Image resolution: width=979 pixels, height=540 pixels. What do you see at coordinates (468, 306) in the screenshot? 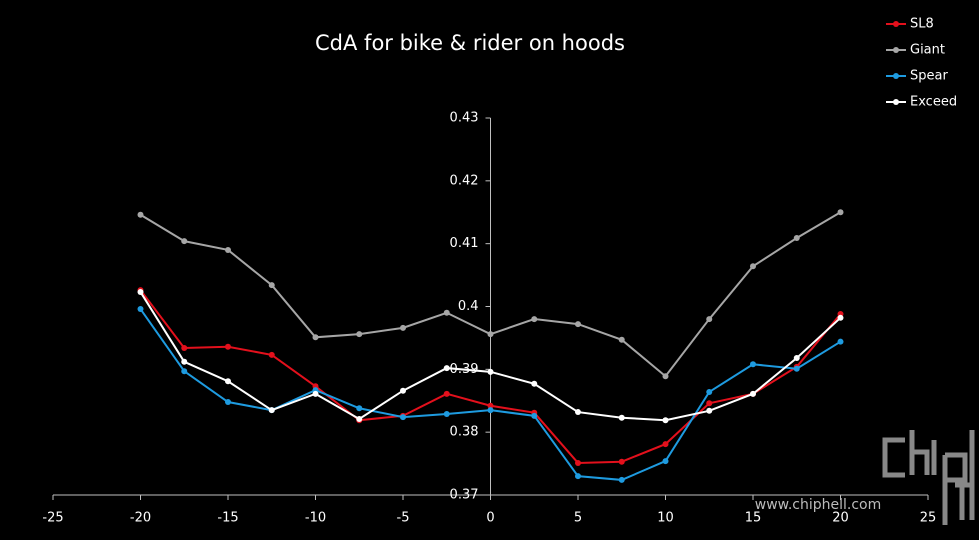
I see `y-tick-label: 0.4` at bounding box center [468, 306].